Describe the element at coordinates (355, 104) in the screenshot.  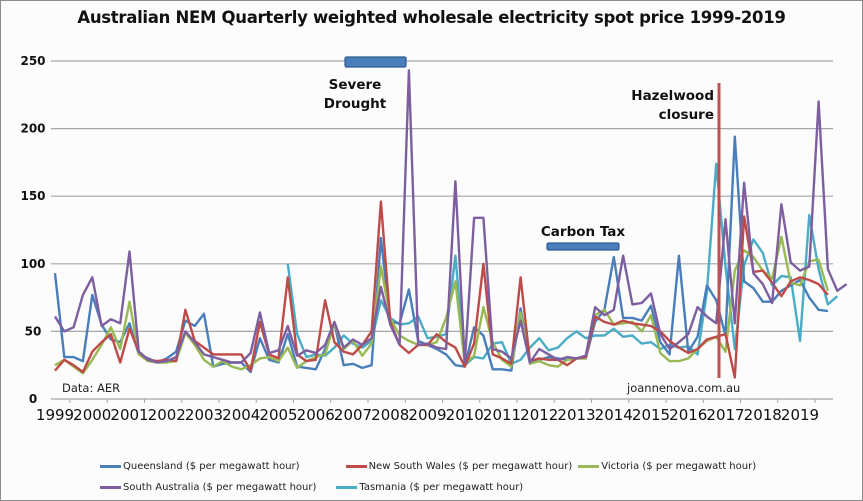
I see `severe-drought-label-line2: Drought` at that location.